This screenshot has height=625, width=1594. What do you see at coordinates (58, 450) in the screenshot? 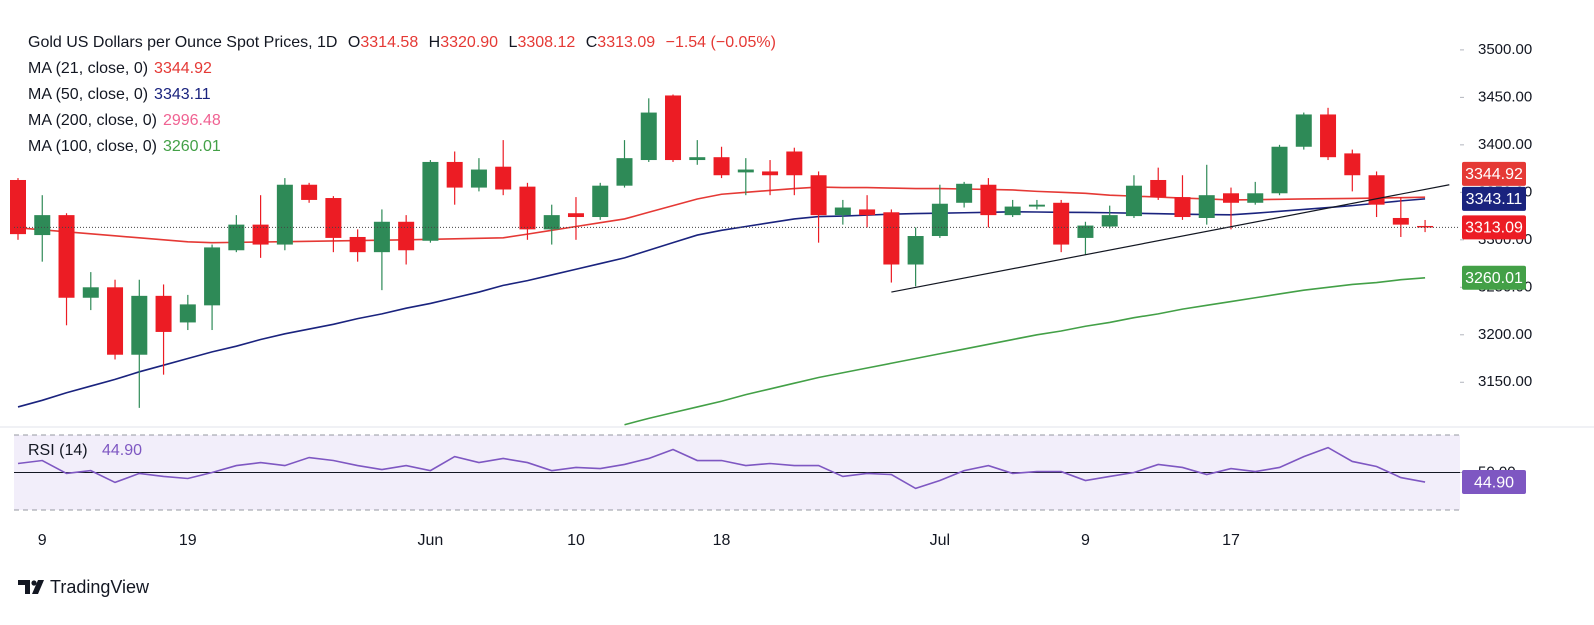
I see `rsi-name: RSI (14)` at bounding box center [58, 450].